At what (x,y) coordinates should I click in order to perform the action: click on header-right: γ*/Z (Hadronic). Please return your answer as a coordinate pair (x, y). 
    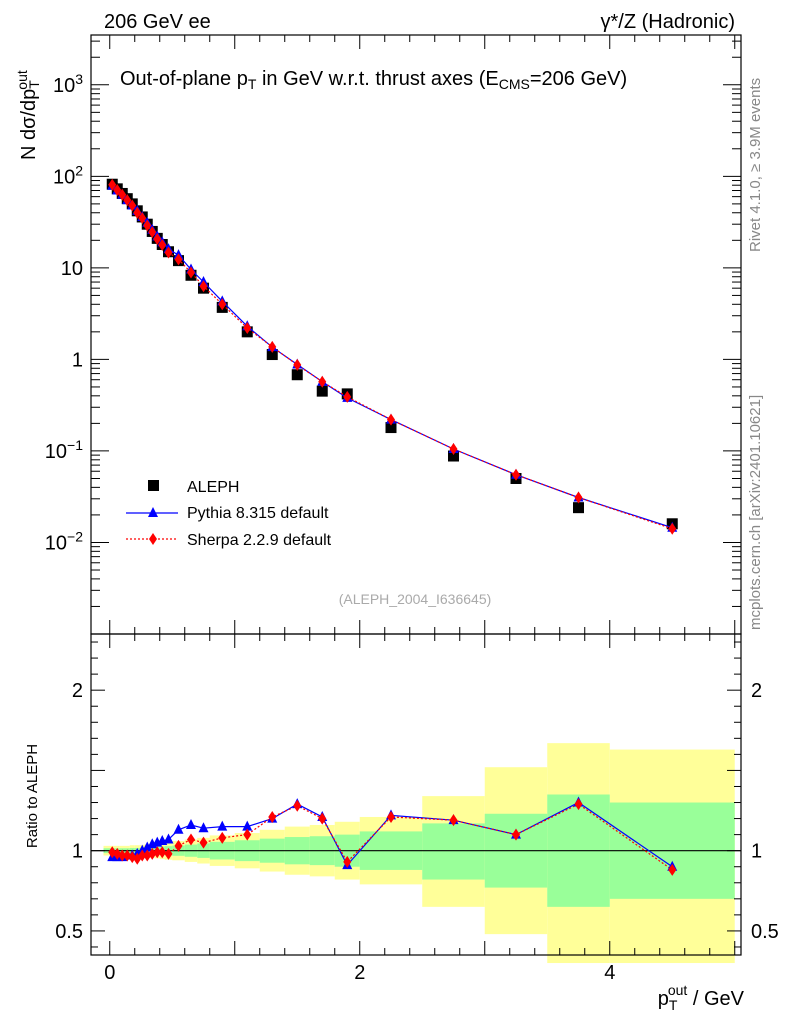
    Looking at the image, I should click on (668, 22).